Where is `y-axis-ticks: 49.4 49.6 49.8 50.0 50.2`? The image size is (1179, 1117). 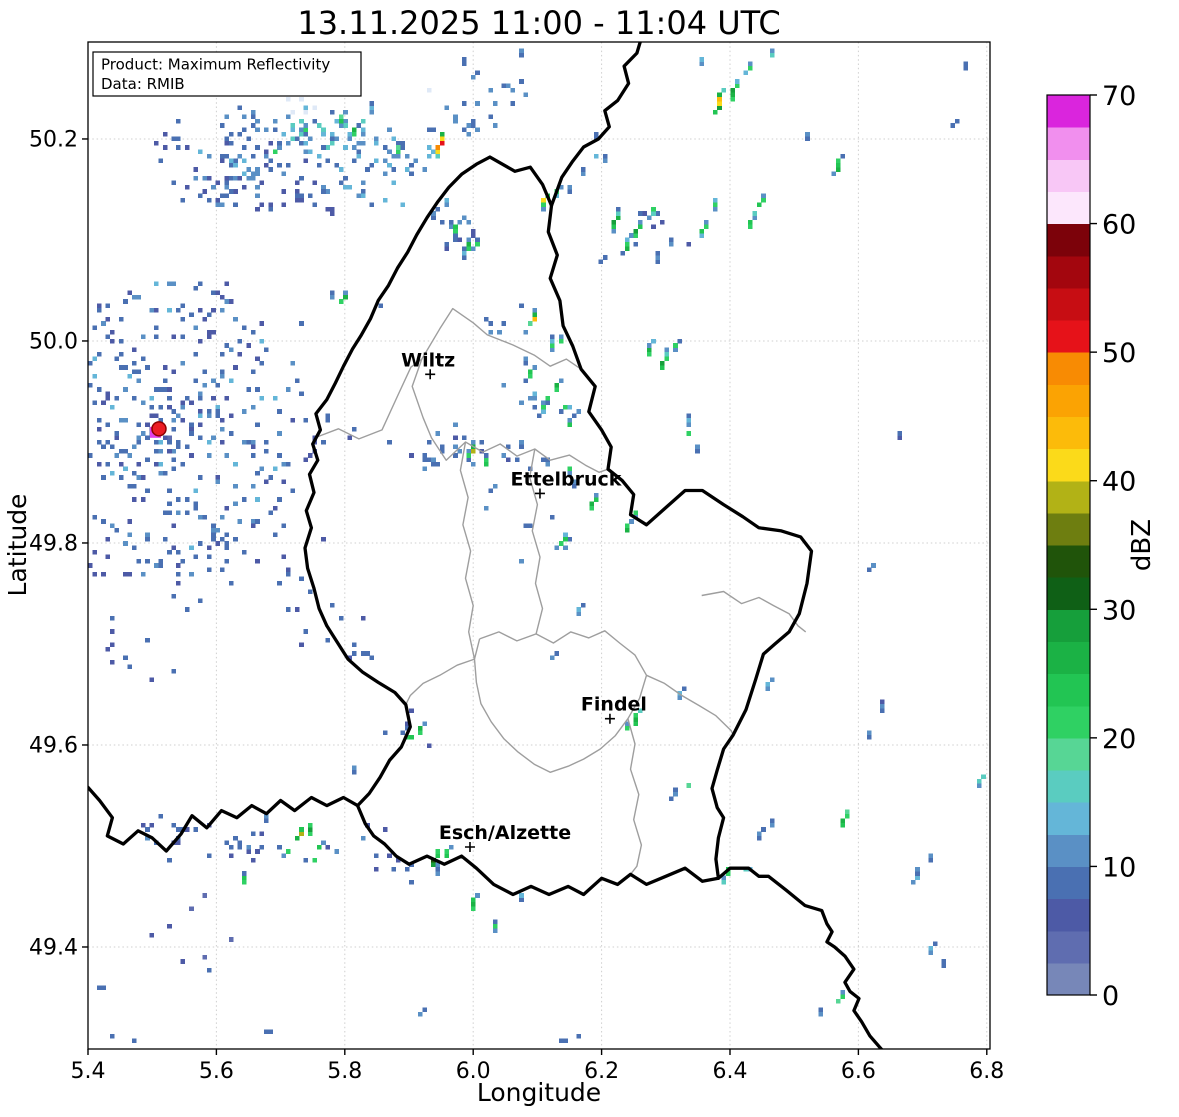 y-axis-ticks: 49.4 49.6 49.8 50.0 50.2 is located at coordinates (58, 543).